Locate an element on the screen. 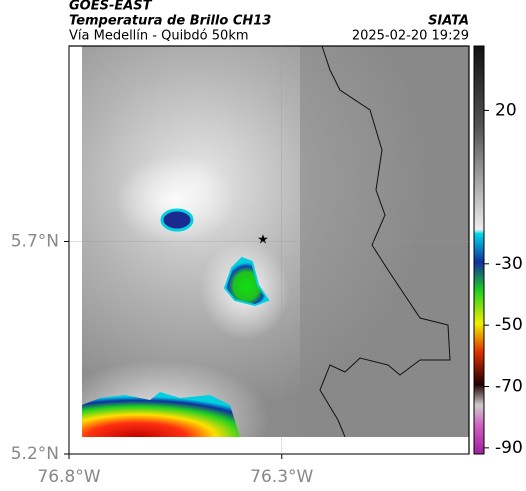 The height and width of the screenshot is (491, 526). x-tick-label: 76.3°W is located at coordinates (281, 477).